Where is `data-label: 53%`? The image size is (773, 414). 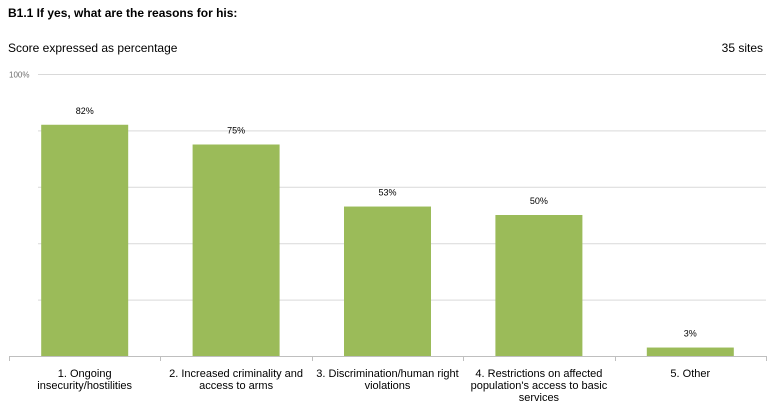 data-label: 53% is located at coordinates (387, 193).